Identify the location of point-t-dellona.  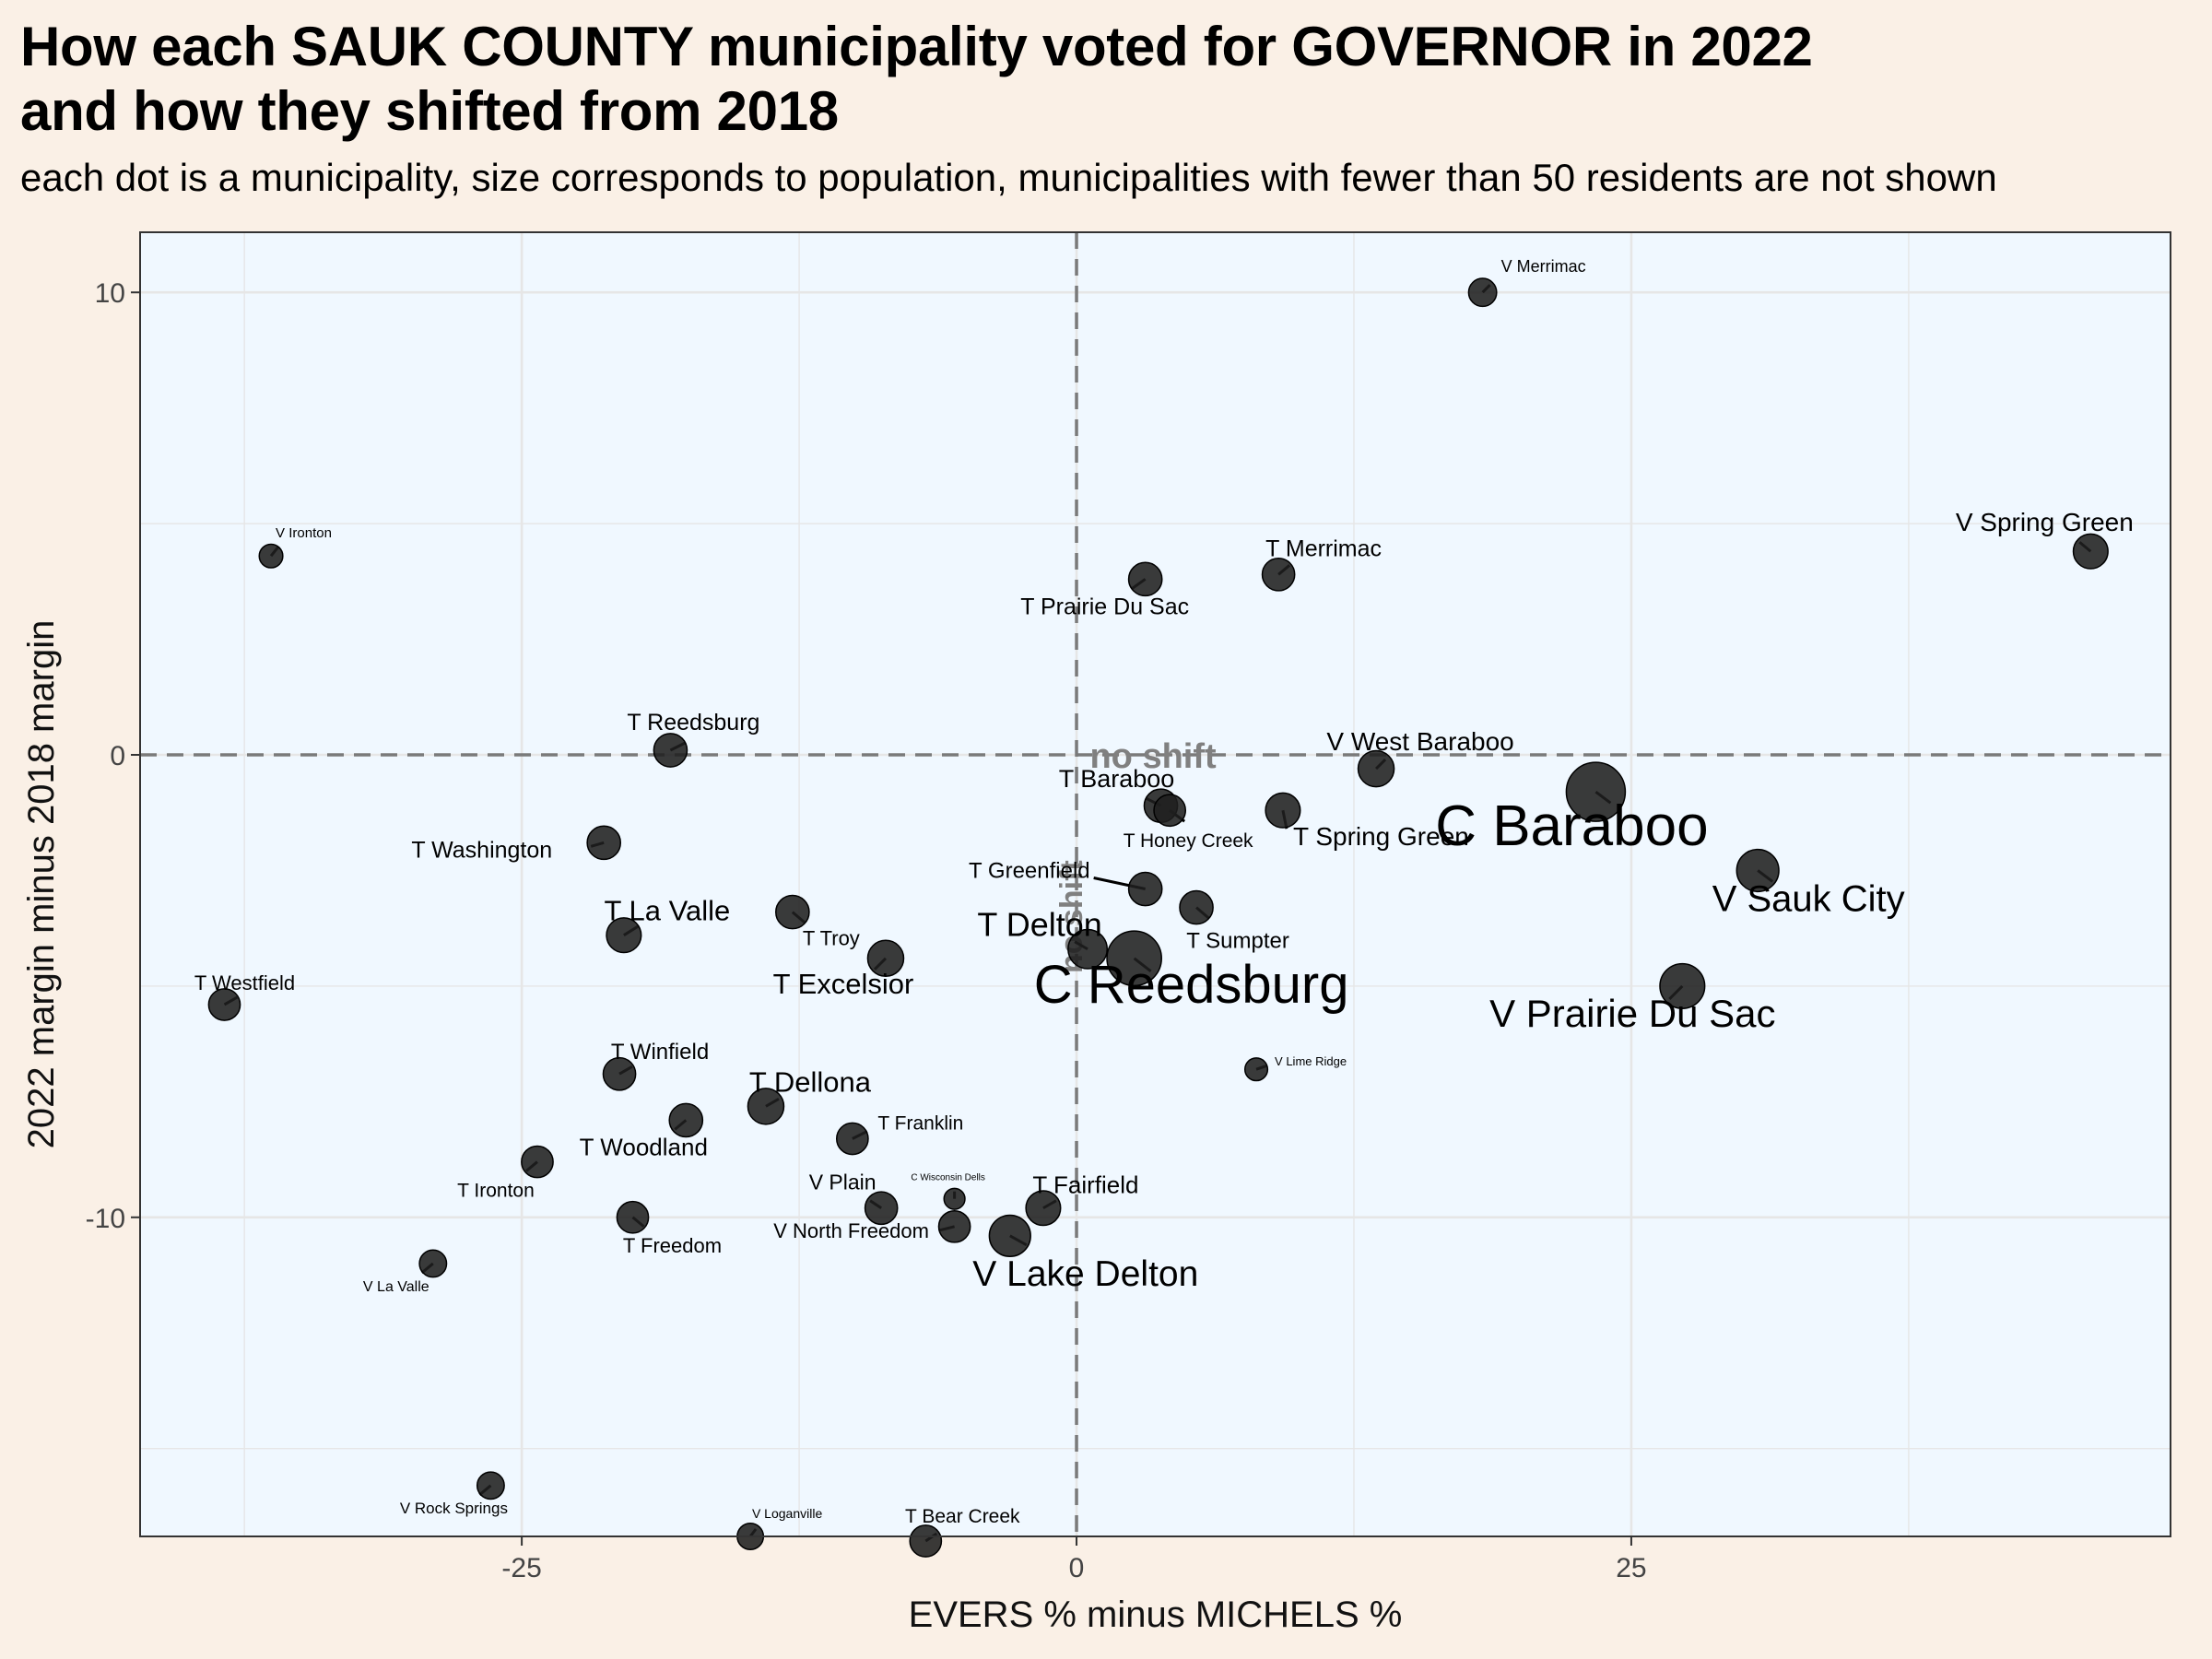
(766, 1106).